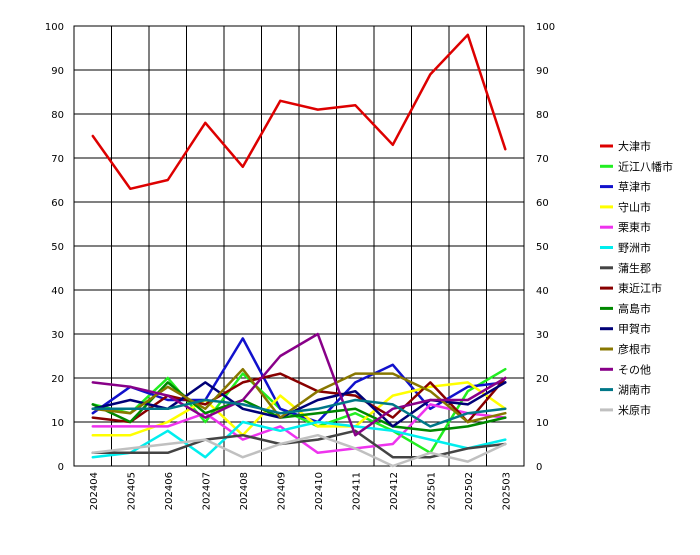  What do you see at coordinates (542, 335) in the screenshot?
I see `y-tick-label-right: 30` at bounding box center [542, 335].